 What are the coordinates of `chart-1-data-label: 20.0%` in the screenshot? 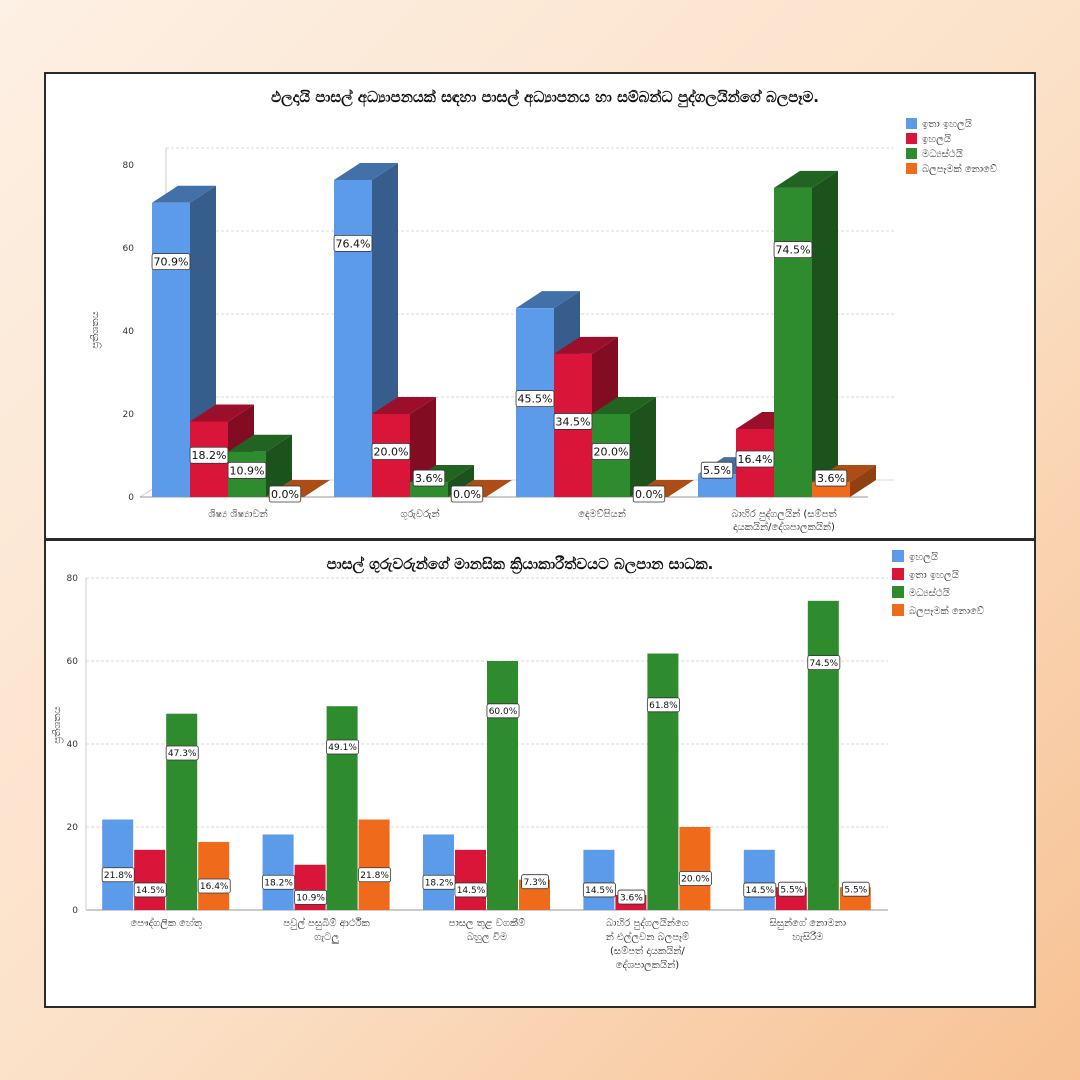 It's located at (611, 451).